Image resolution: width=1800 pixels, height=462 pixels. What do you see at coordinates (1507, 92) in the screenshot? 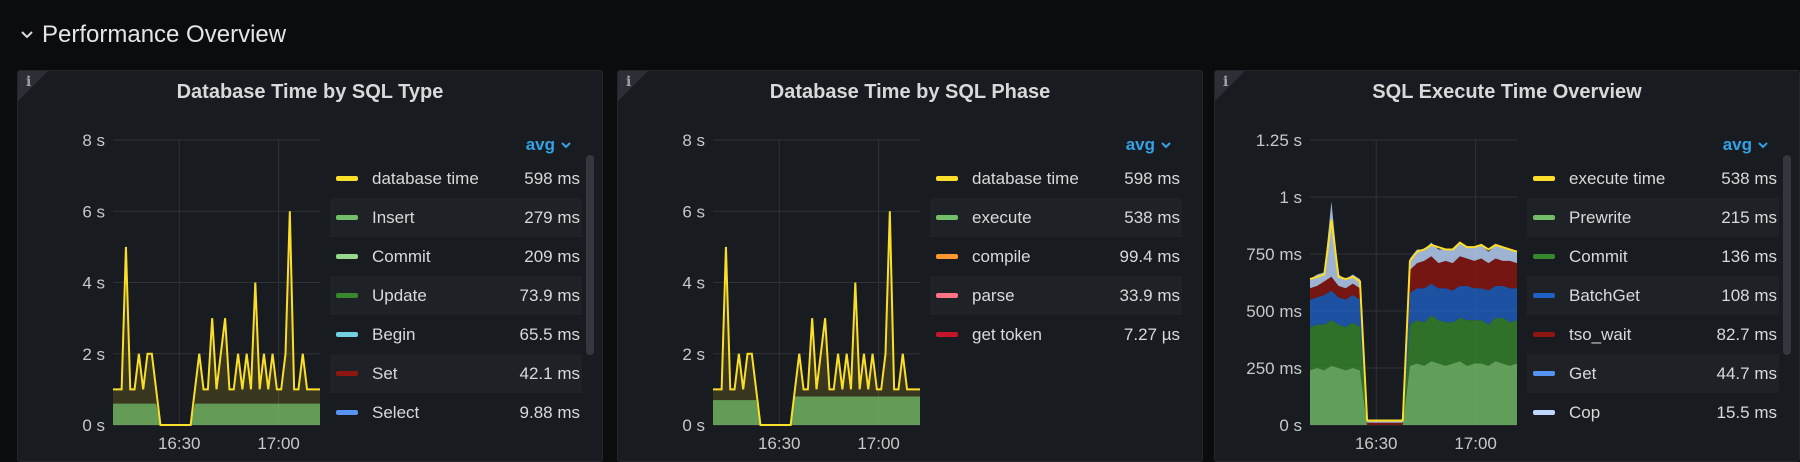
I see `panel-title: SQL Execute Time Overview` at bounding box center [1507, 92].